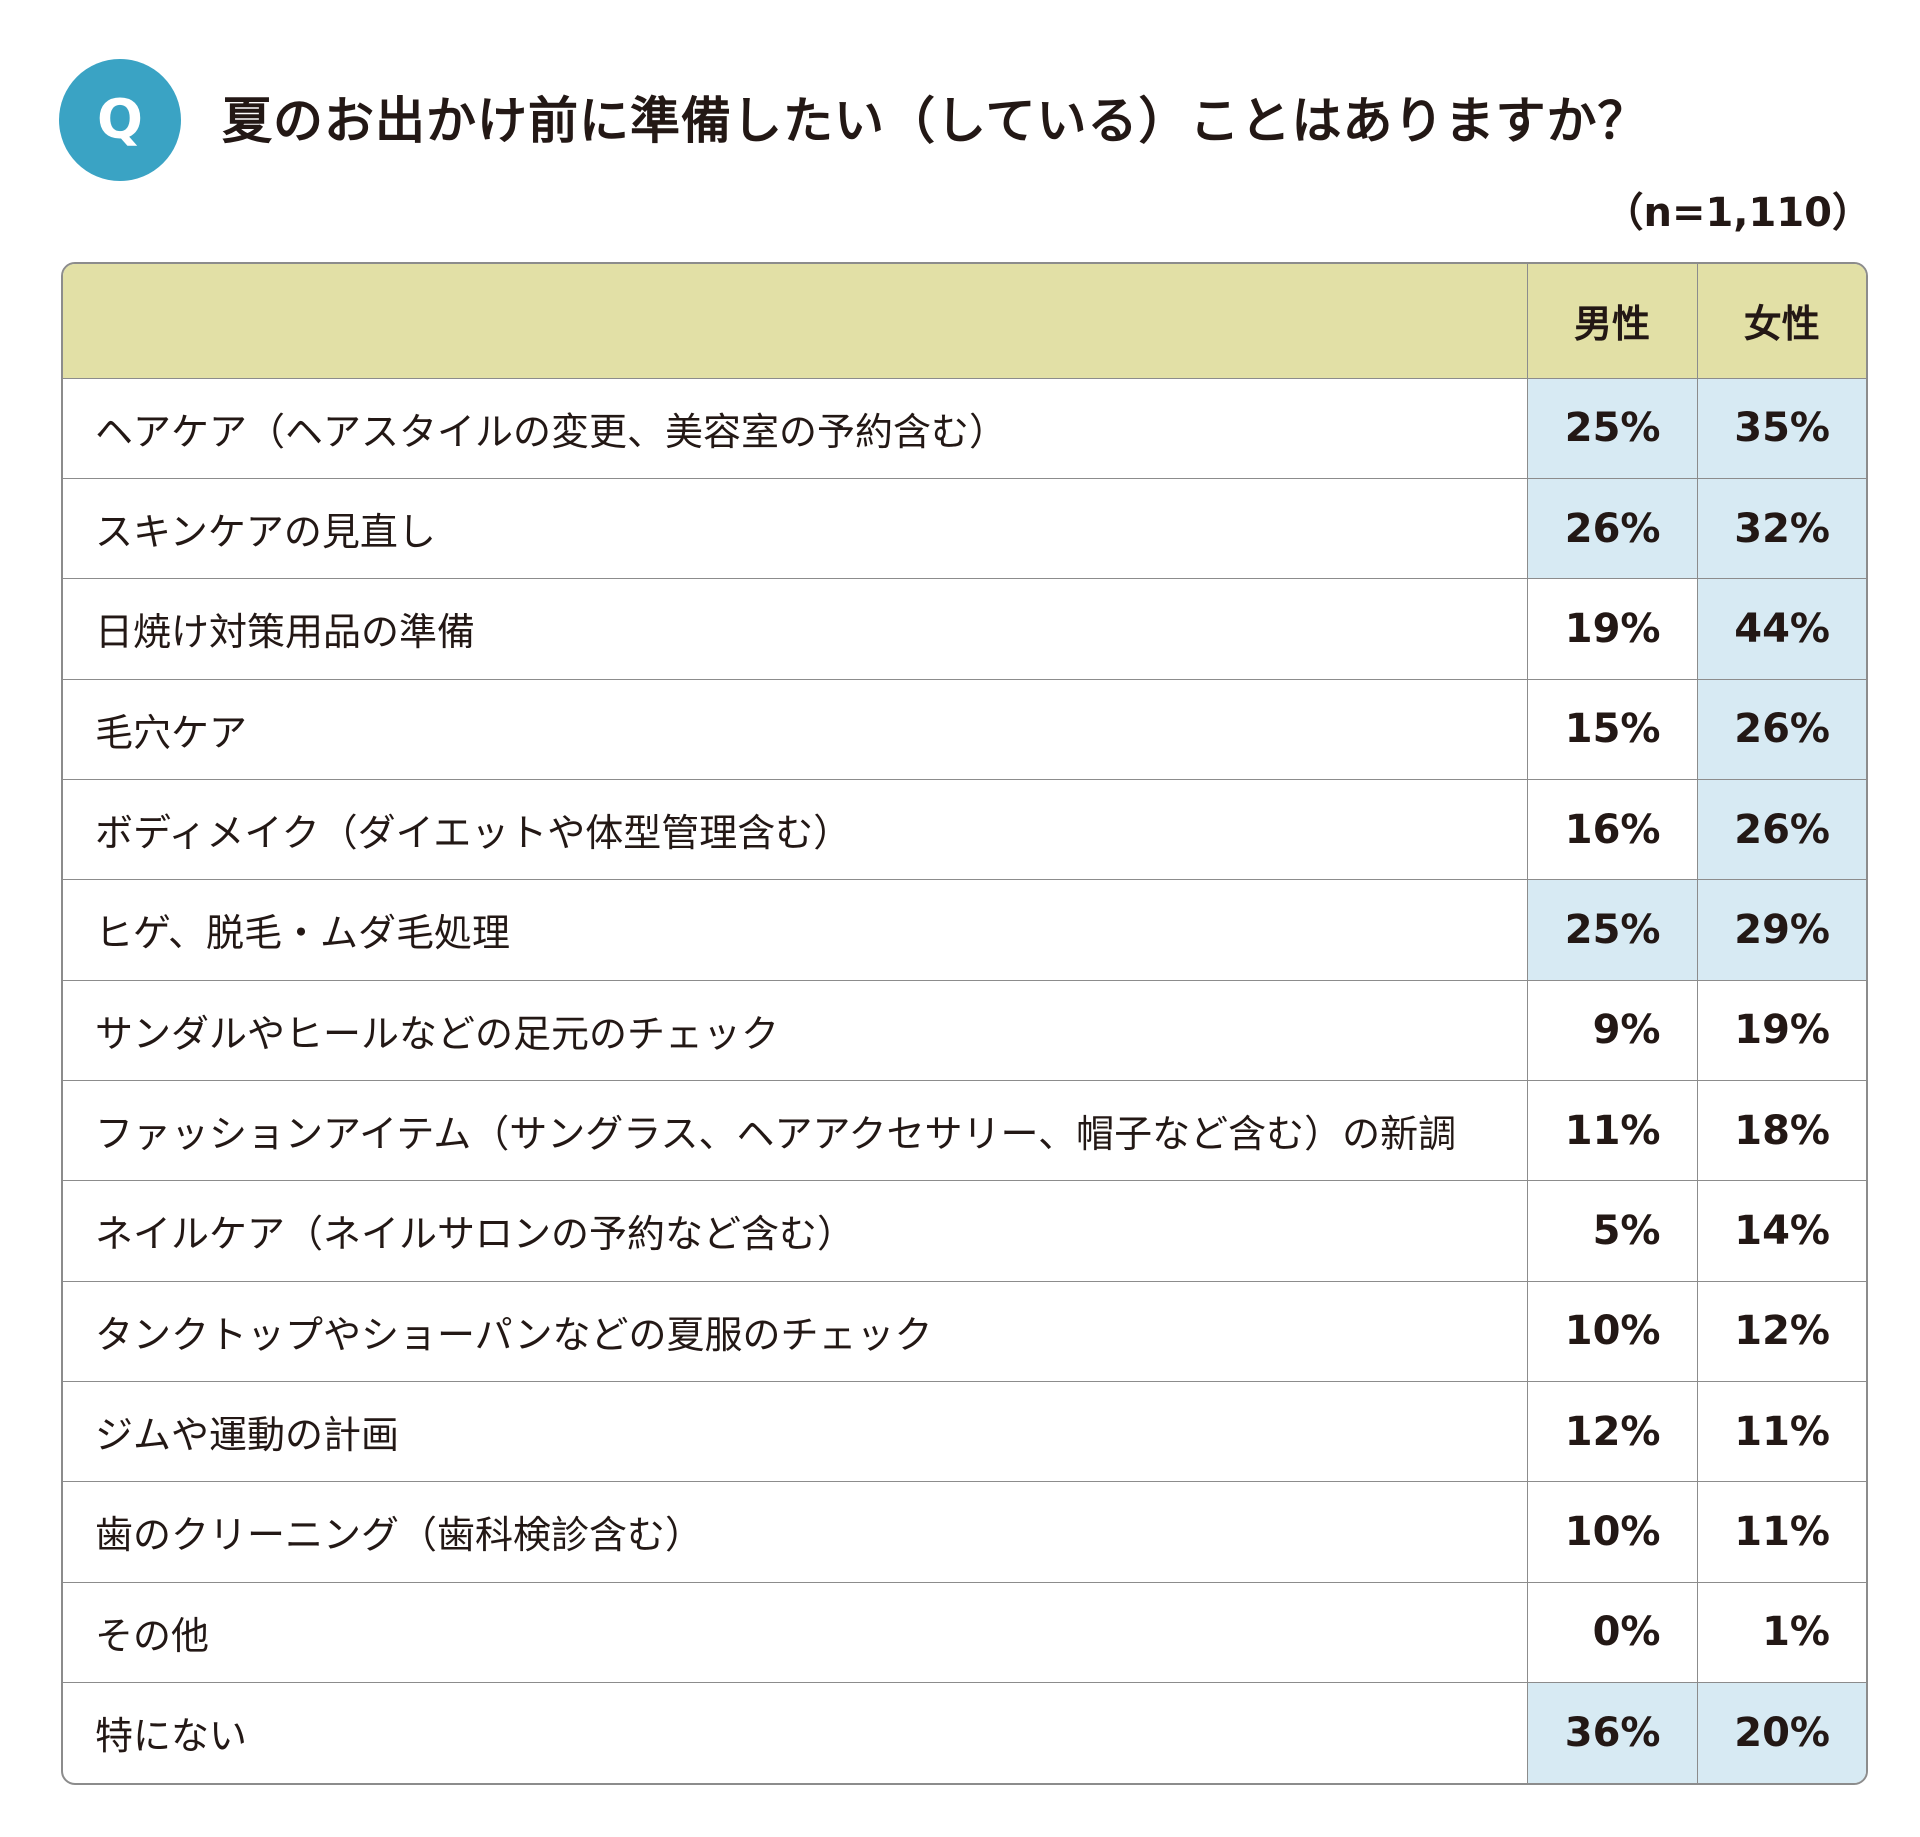  What do you see at coordinates (795, 829) in the screenshot?
I see `row-label: ボディメイク（ダイエットや体型管理含む）` at bounding box center [795, 829].